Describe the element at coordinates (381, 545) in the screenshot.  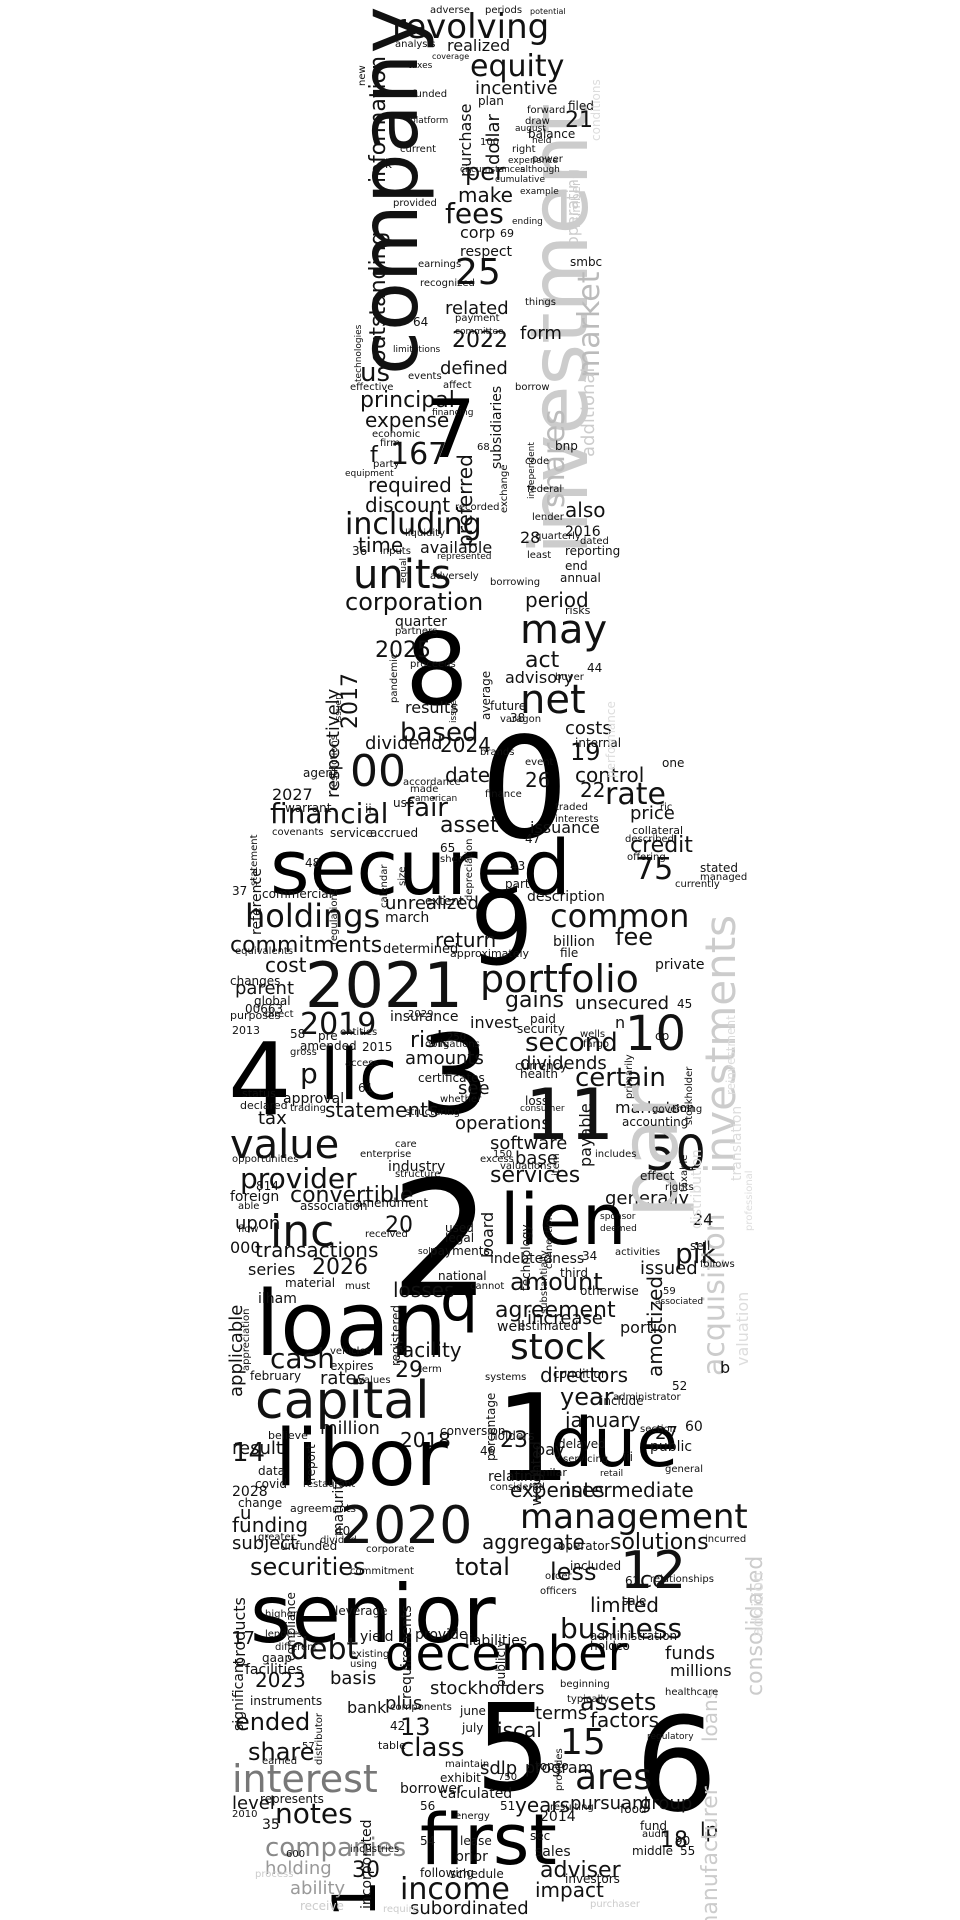
I see `word-time: time` at that location.